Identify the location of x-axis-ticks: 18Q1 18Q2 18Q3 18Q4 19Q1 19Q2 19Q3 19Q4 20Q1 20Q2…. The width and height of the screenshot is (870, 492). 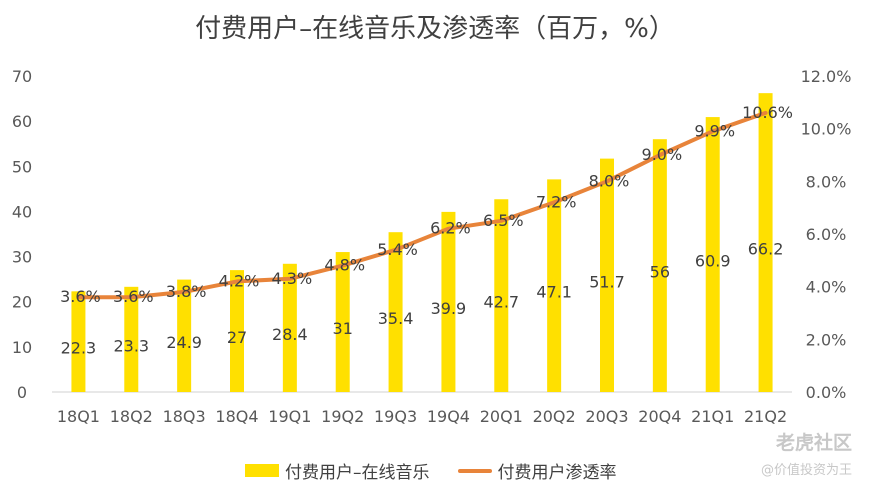
(422, 416).